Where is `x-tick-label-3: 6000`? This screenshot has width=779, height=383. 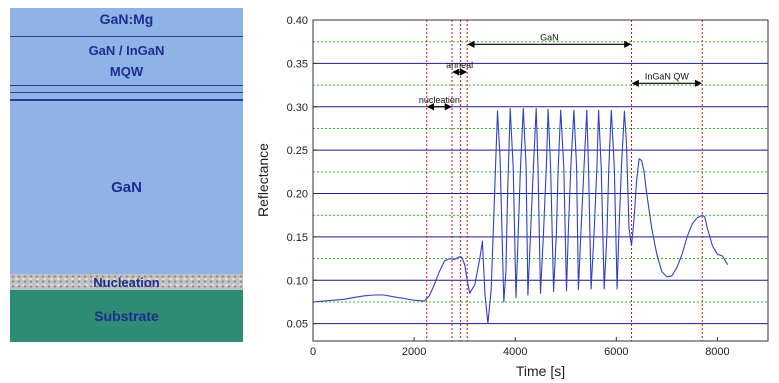
x-tick-label-3: 6000 is located at coordinates (616, 352).